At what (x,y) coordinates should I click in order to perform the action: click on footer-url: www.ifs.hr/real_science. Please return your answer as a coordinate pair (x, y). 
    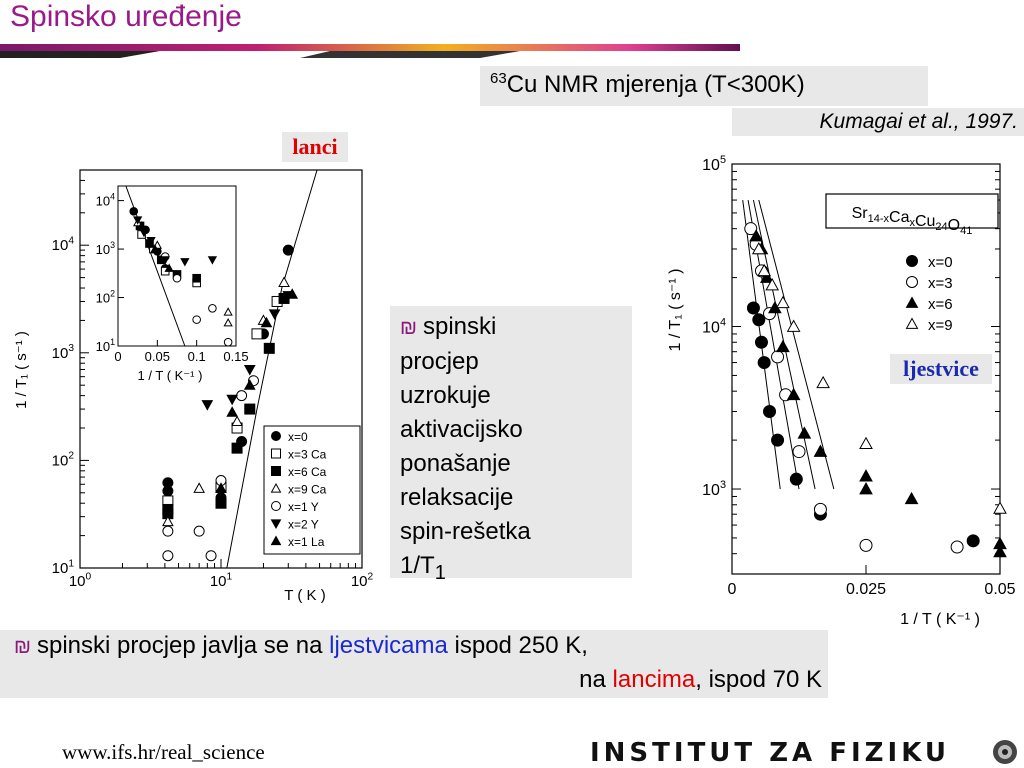
    Looking at the image, I should click on (163, 752).